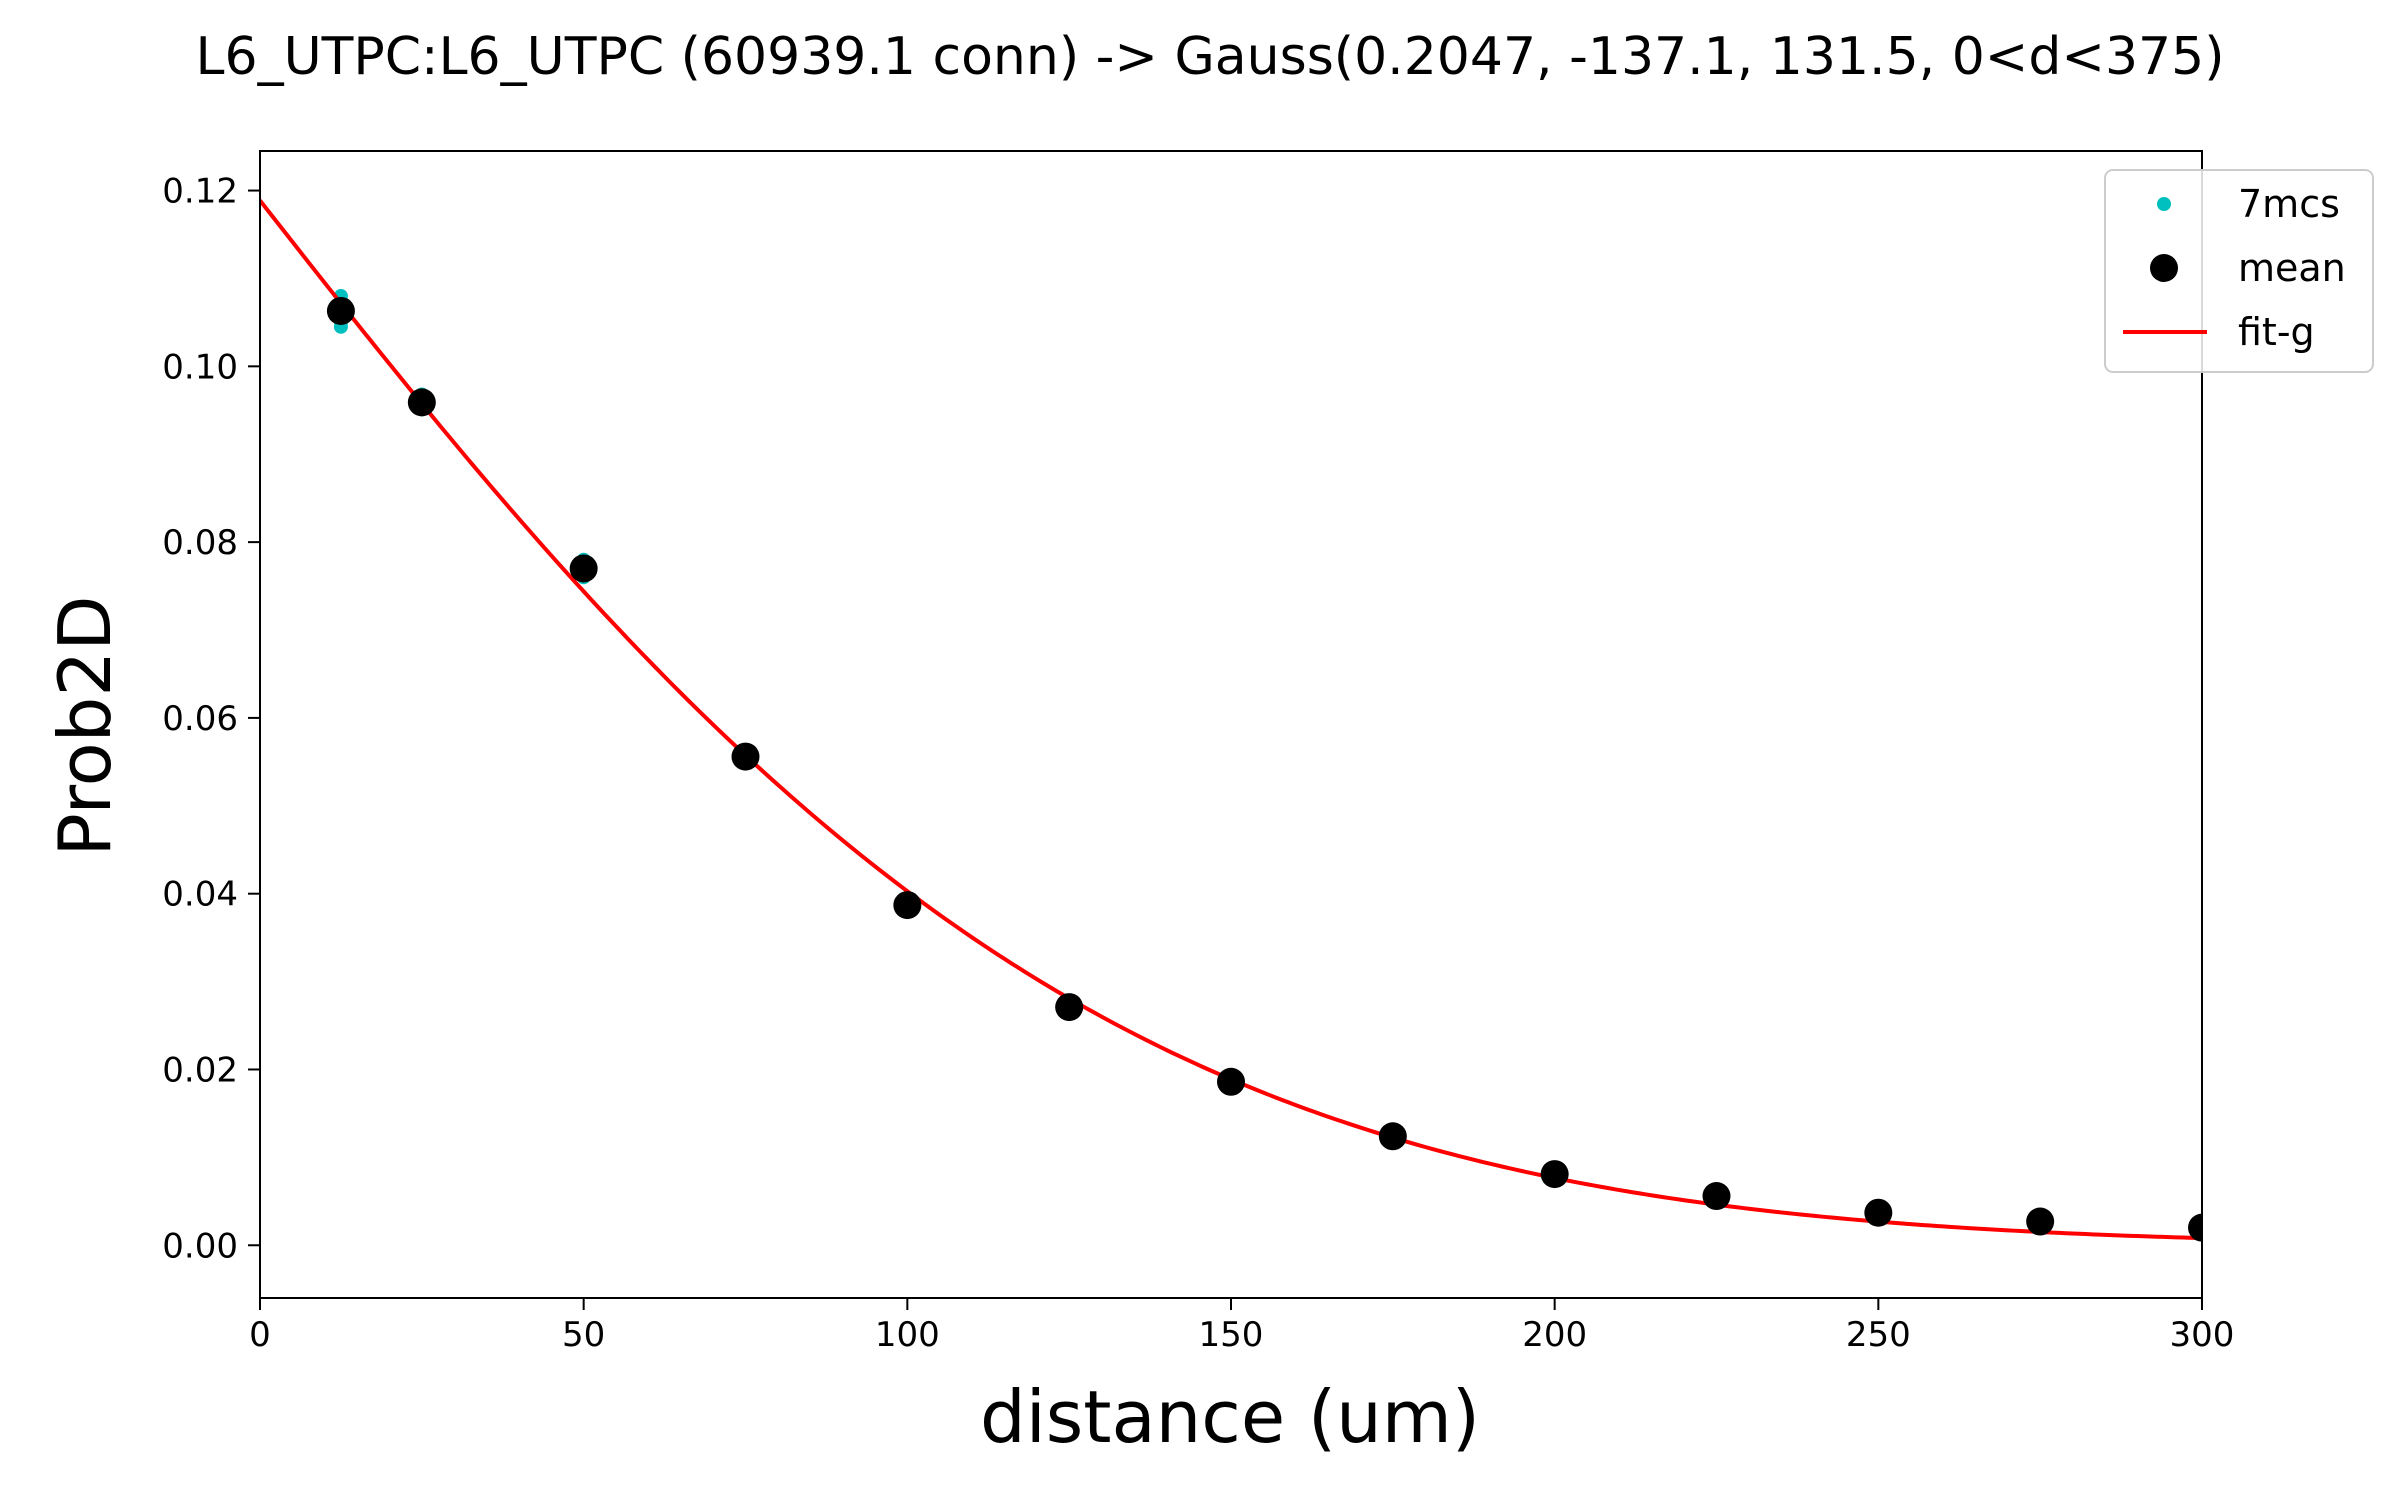 The height and width of the screenshot is (1500, 2400). What do you see at coordinates (200, 1246) in the screenshot?
I see `y-tick-label: 0.00` at bounding box center [200, 1246].